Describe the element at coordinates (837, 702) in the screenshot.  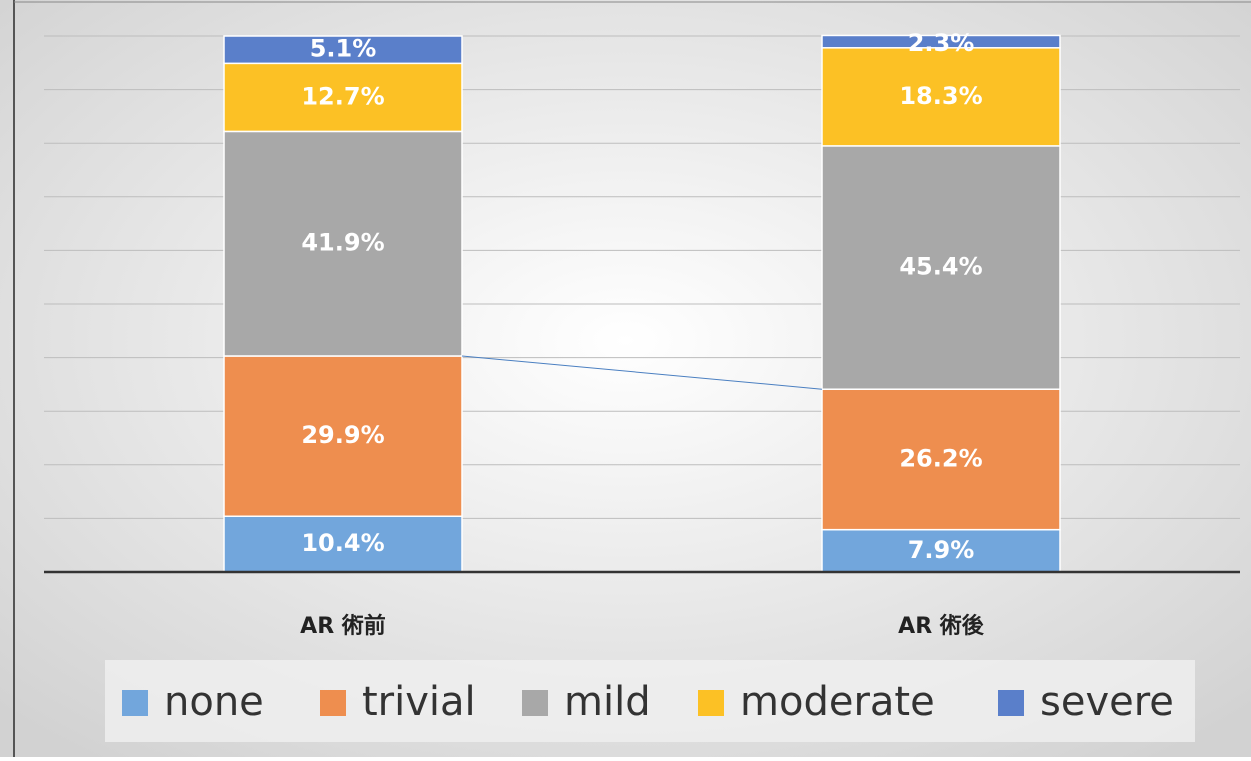
I see `legend-label: moderate` at that location.